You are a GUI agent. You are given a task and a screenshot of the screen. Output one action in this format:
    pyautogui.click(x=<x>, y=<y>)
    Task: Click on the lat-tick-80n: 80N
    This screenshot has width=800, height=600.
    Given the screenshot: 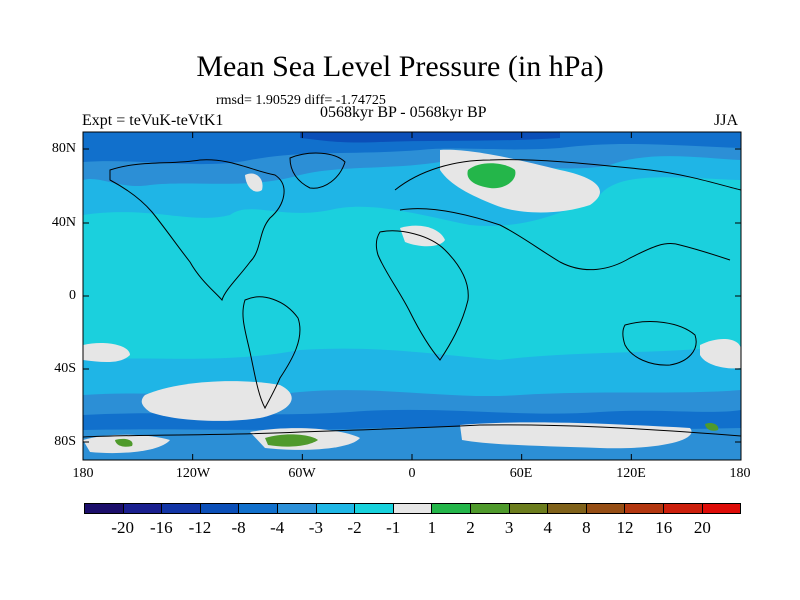 What is the action you would take?
    pyautogui.click(x=63, y=148)
    